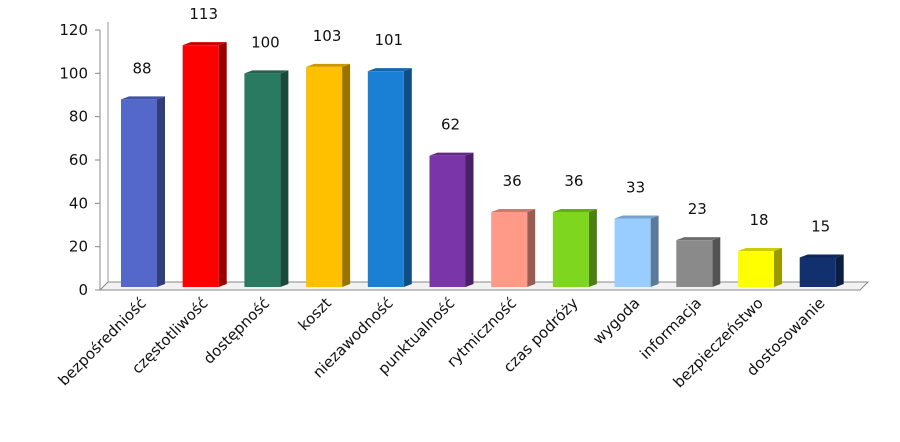  Describe the element at coordinates (73, 73) in the screenshot. I see `y-tick-label: 100` at that location.